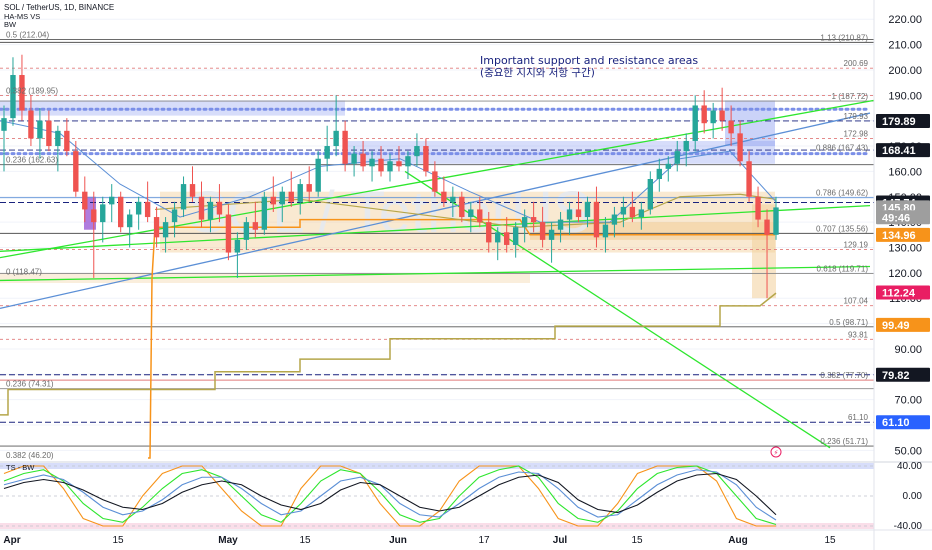 This screenshot has height=550, width=932. I want to click on fib-label-right: 1 (187.72), so click(850, 96).